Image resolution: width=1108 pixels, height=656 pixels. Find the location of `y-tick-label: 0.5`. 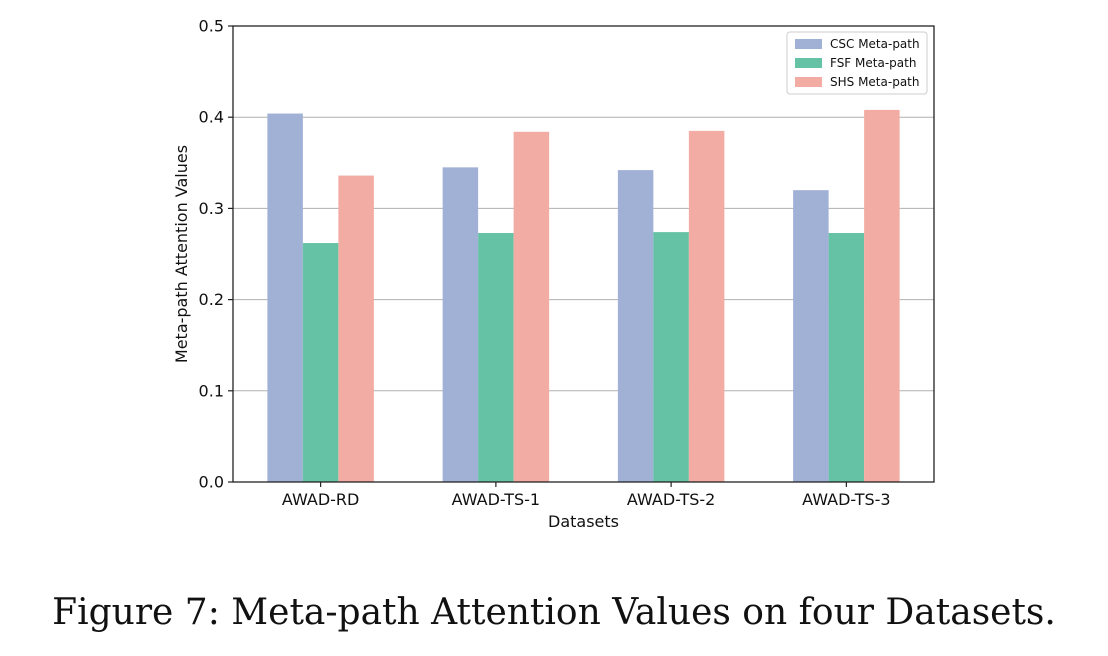

y-tick-label: 0.5 is located at coordinates (211, 26).